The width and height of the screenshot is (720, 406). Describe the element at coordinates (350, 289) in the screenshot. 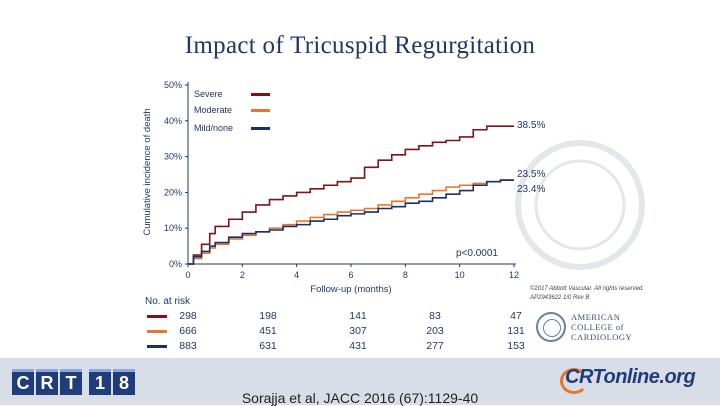

I see `x-axis-label: Follow-up (months)` at that location.